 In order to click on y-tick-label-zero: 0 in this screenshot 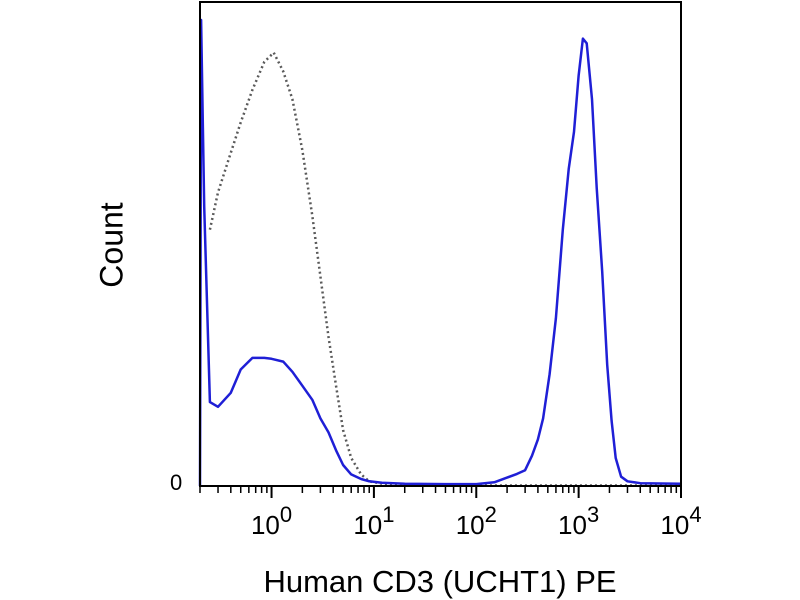, I will do `click(176, 482)`.